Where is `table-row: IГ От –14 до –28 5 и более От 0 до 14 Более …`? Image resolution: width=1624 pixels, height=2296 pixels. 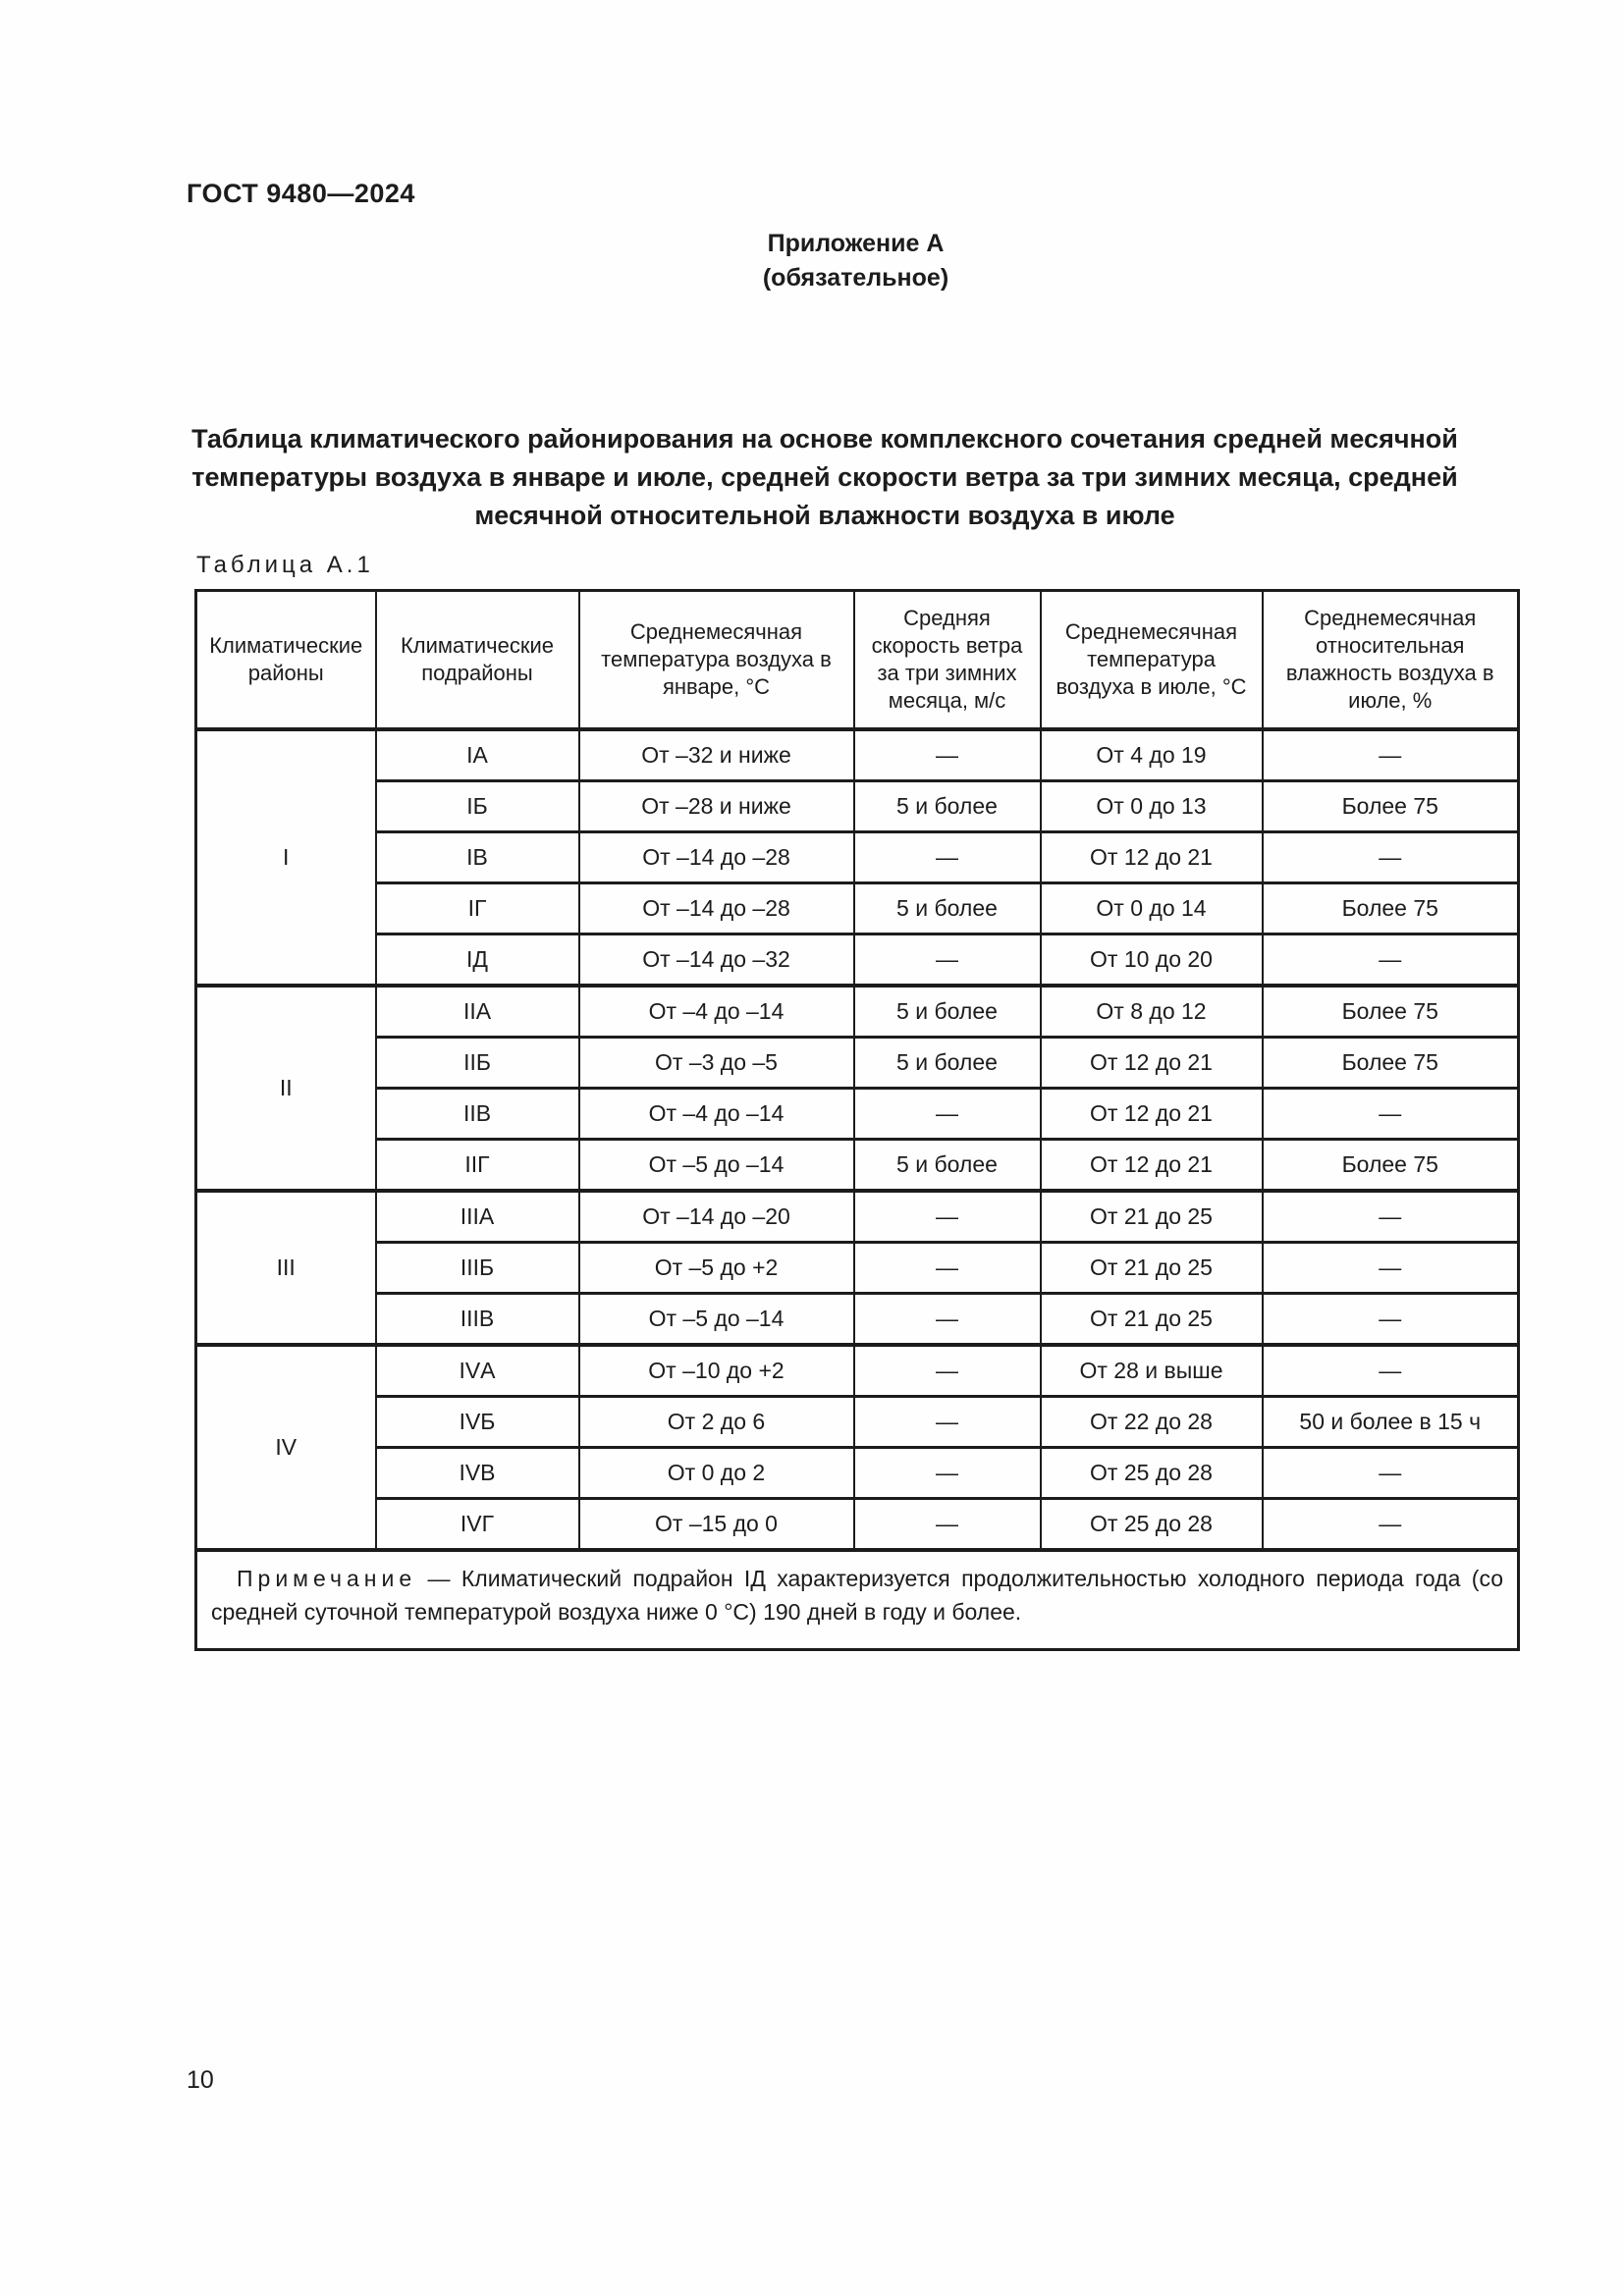
table-row: IГ От –14 до –28 5 и более От 0 до 14 Более … is located at coordinates (858, 908).